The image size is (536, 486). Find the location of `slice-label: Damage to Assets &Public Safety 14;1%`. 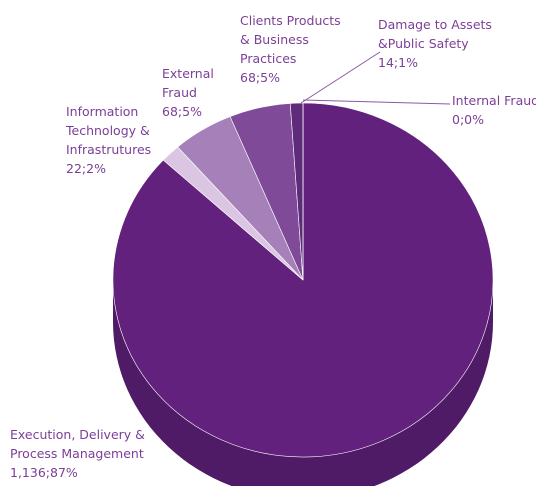

slice-label: Damage to Assets &Public Safety 14;1% is located at coordinates (435, 43).